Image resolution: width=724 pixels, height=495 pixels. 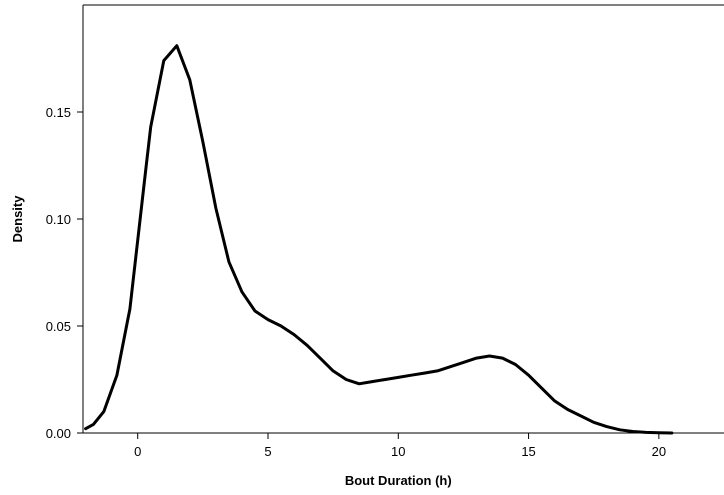 What do you see at coordinates (58, 433) in the screenshot?
I see `y-tick-label: 0.00` at bounding box center [58, 433].